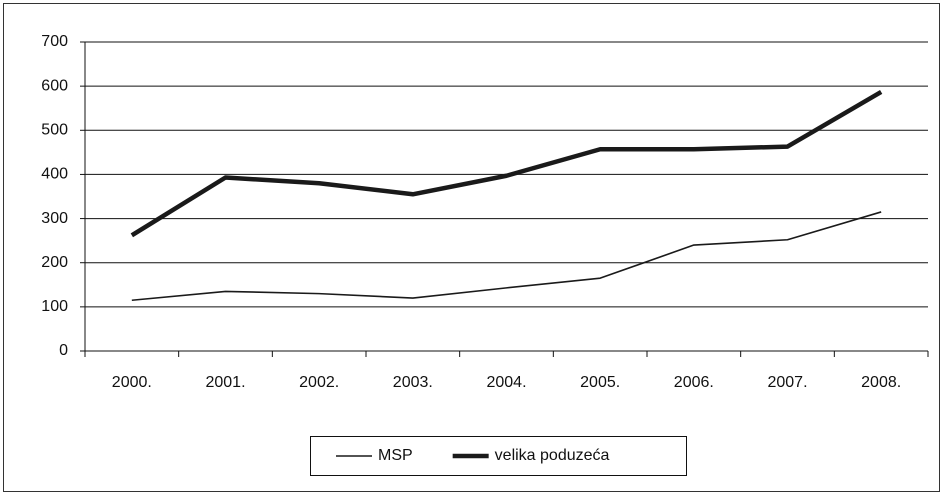 This screenshot has width=943, height=495. I want to click on y-tick-label: 100, so click(54, 306).